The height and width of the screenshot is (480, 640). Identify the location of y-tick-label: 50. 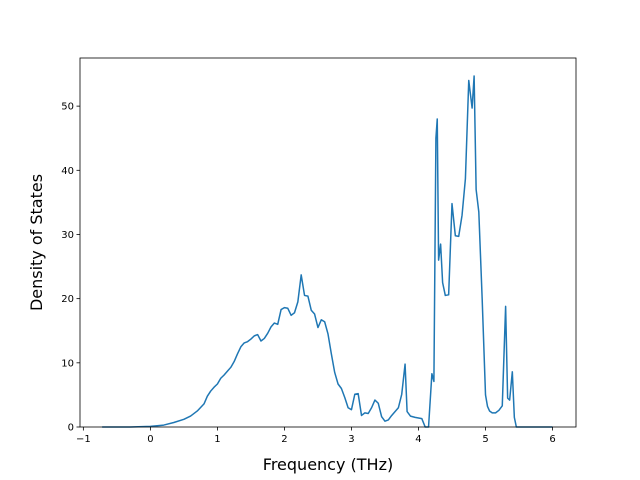
(67, 107).